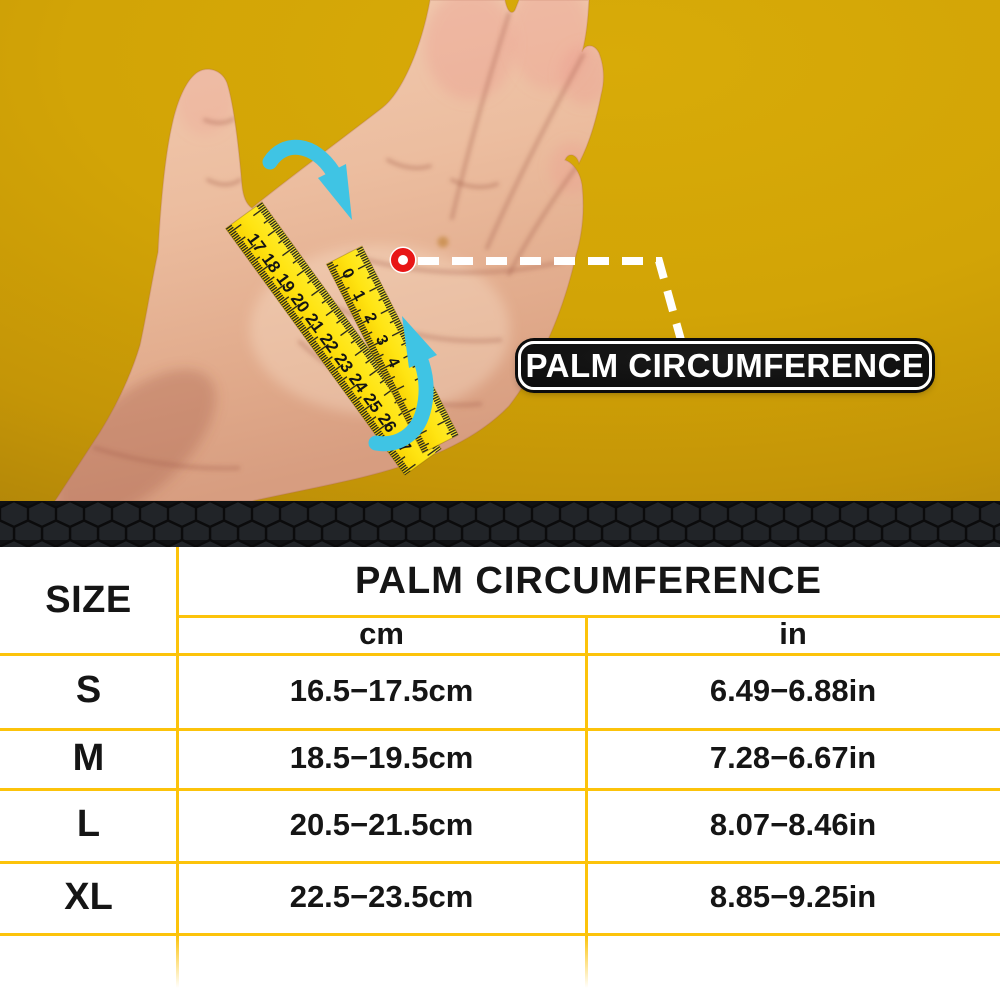 Image resolution: width=1000 pixels, height=1000 pixels. I want to click on wrap-direction-arrow-top, so click(307, 179).